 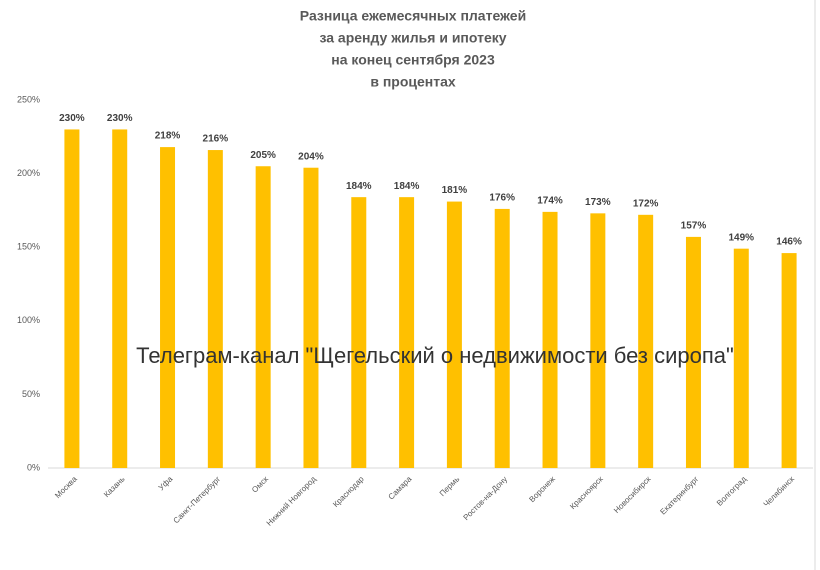 What do you see at coordinates (502, 198) in the screenshot?
I see `value-label: 176%` at bounding box center [502, 198].